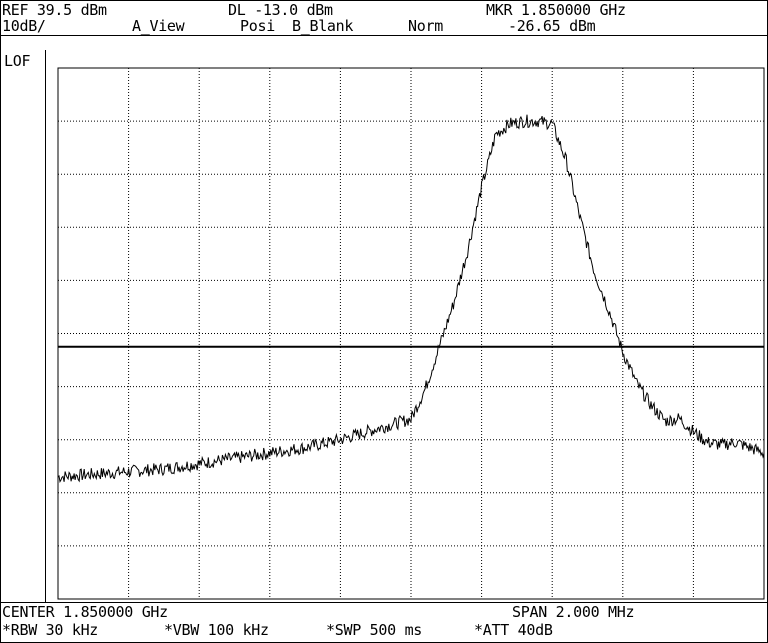 The width and height of the screenshot is (768, 643). What do you see at coordinates (513, 630) in the screenshot?
I see `attenuation-readout: *ATT 40dB` at bounding box center [513, 630].